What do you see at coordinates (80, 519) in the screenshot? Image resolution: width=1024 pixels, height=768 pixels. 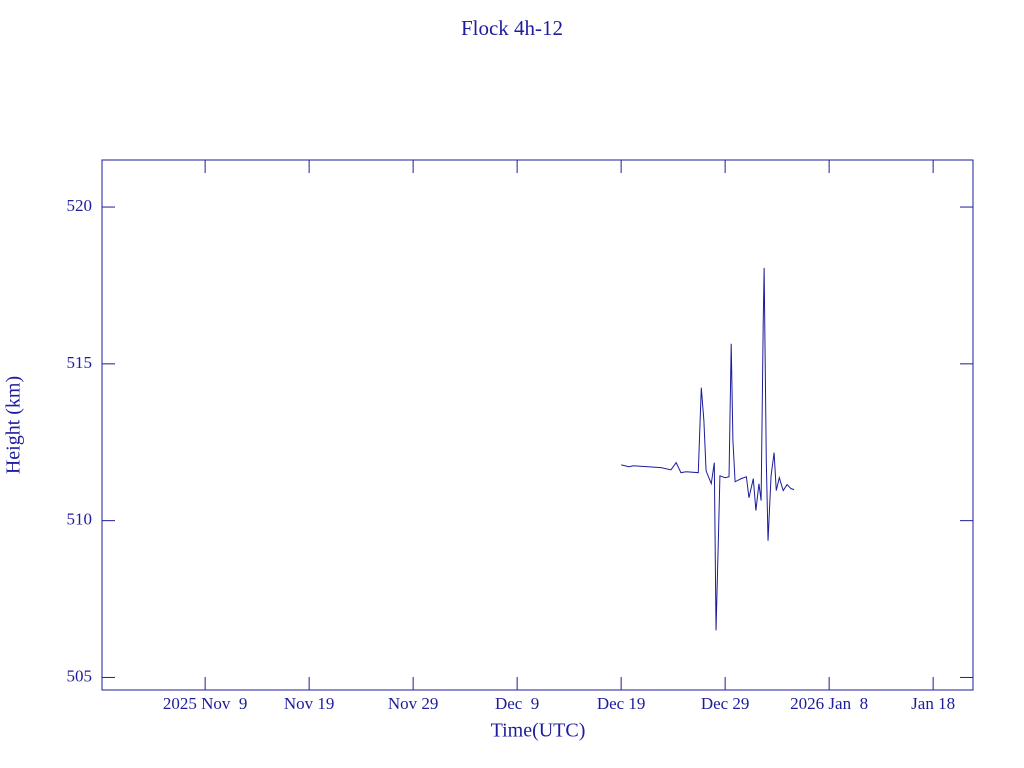 I see `y-tick-label: 510` at bounding box center [80, 519].